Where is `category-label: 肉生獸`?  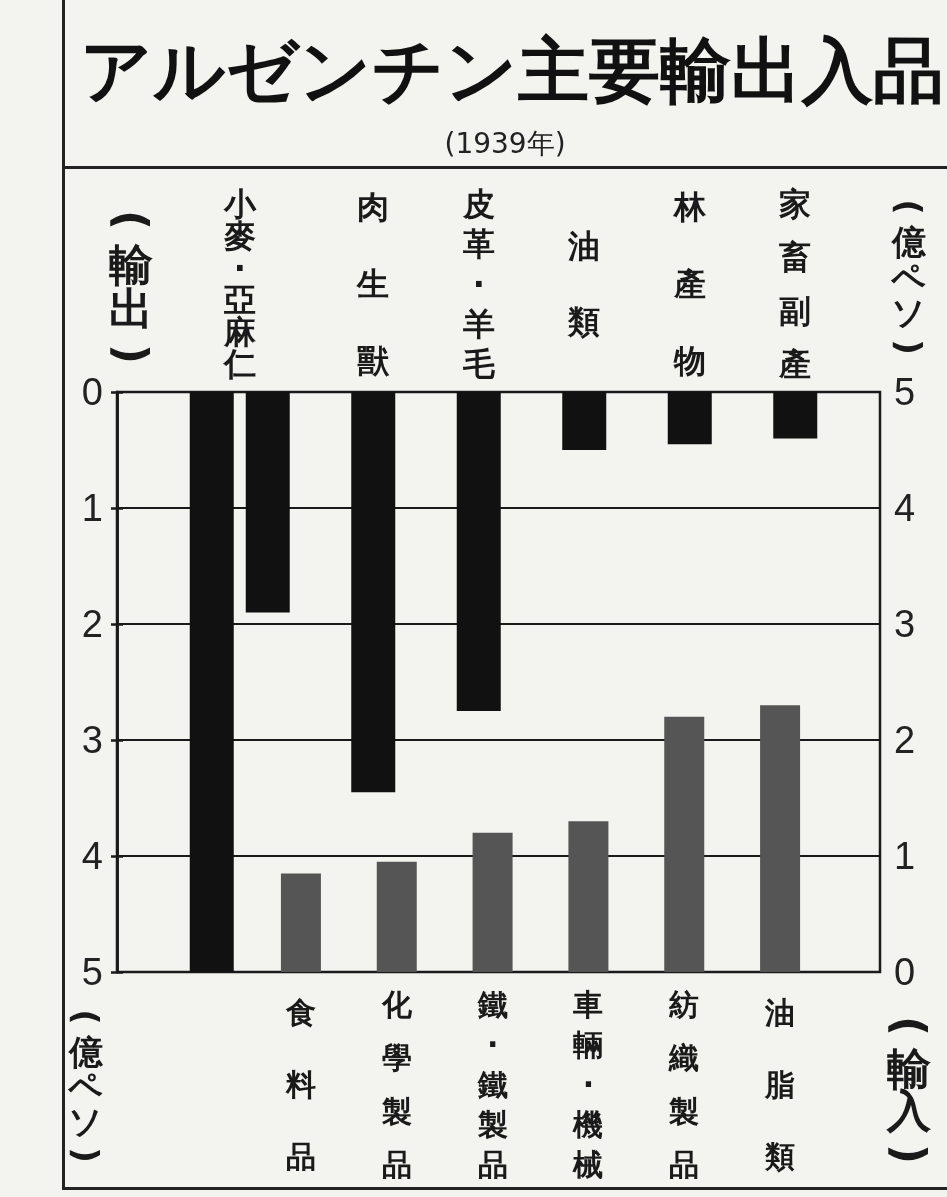 category-label: 肉生獸 is located at coordinates (373, 284).